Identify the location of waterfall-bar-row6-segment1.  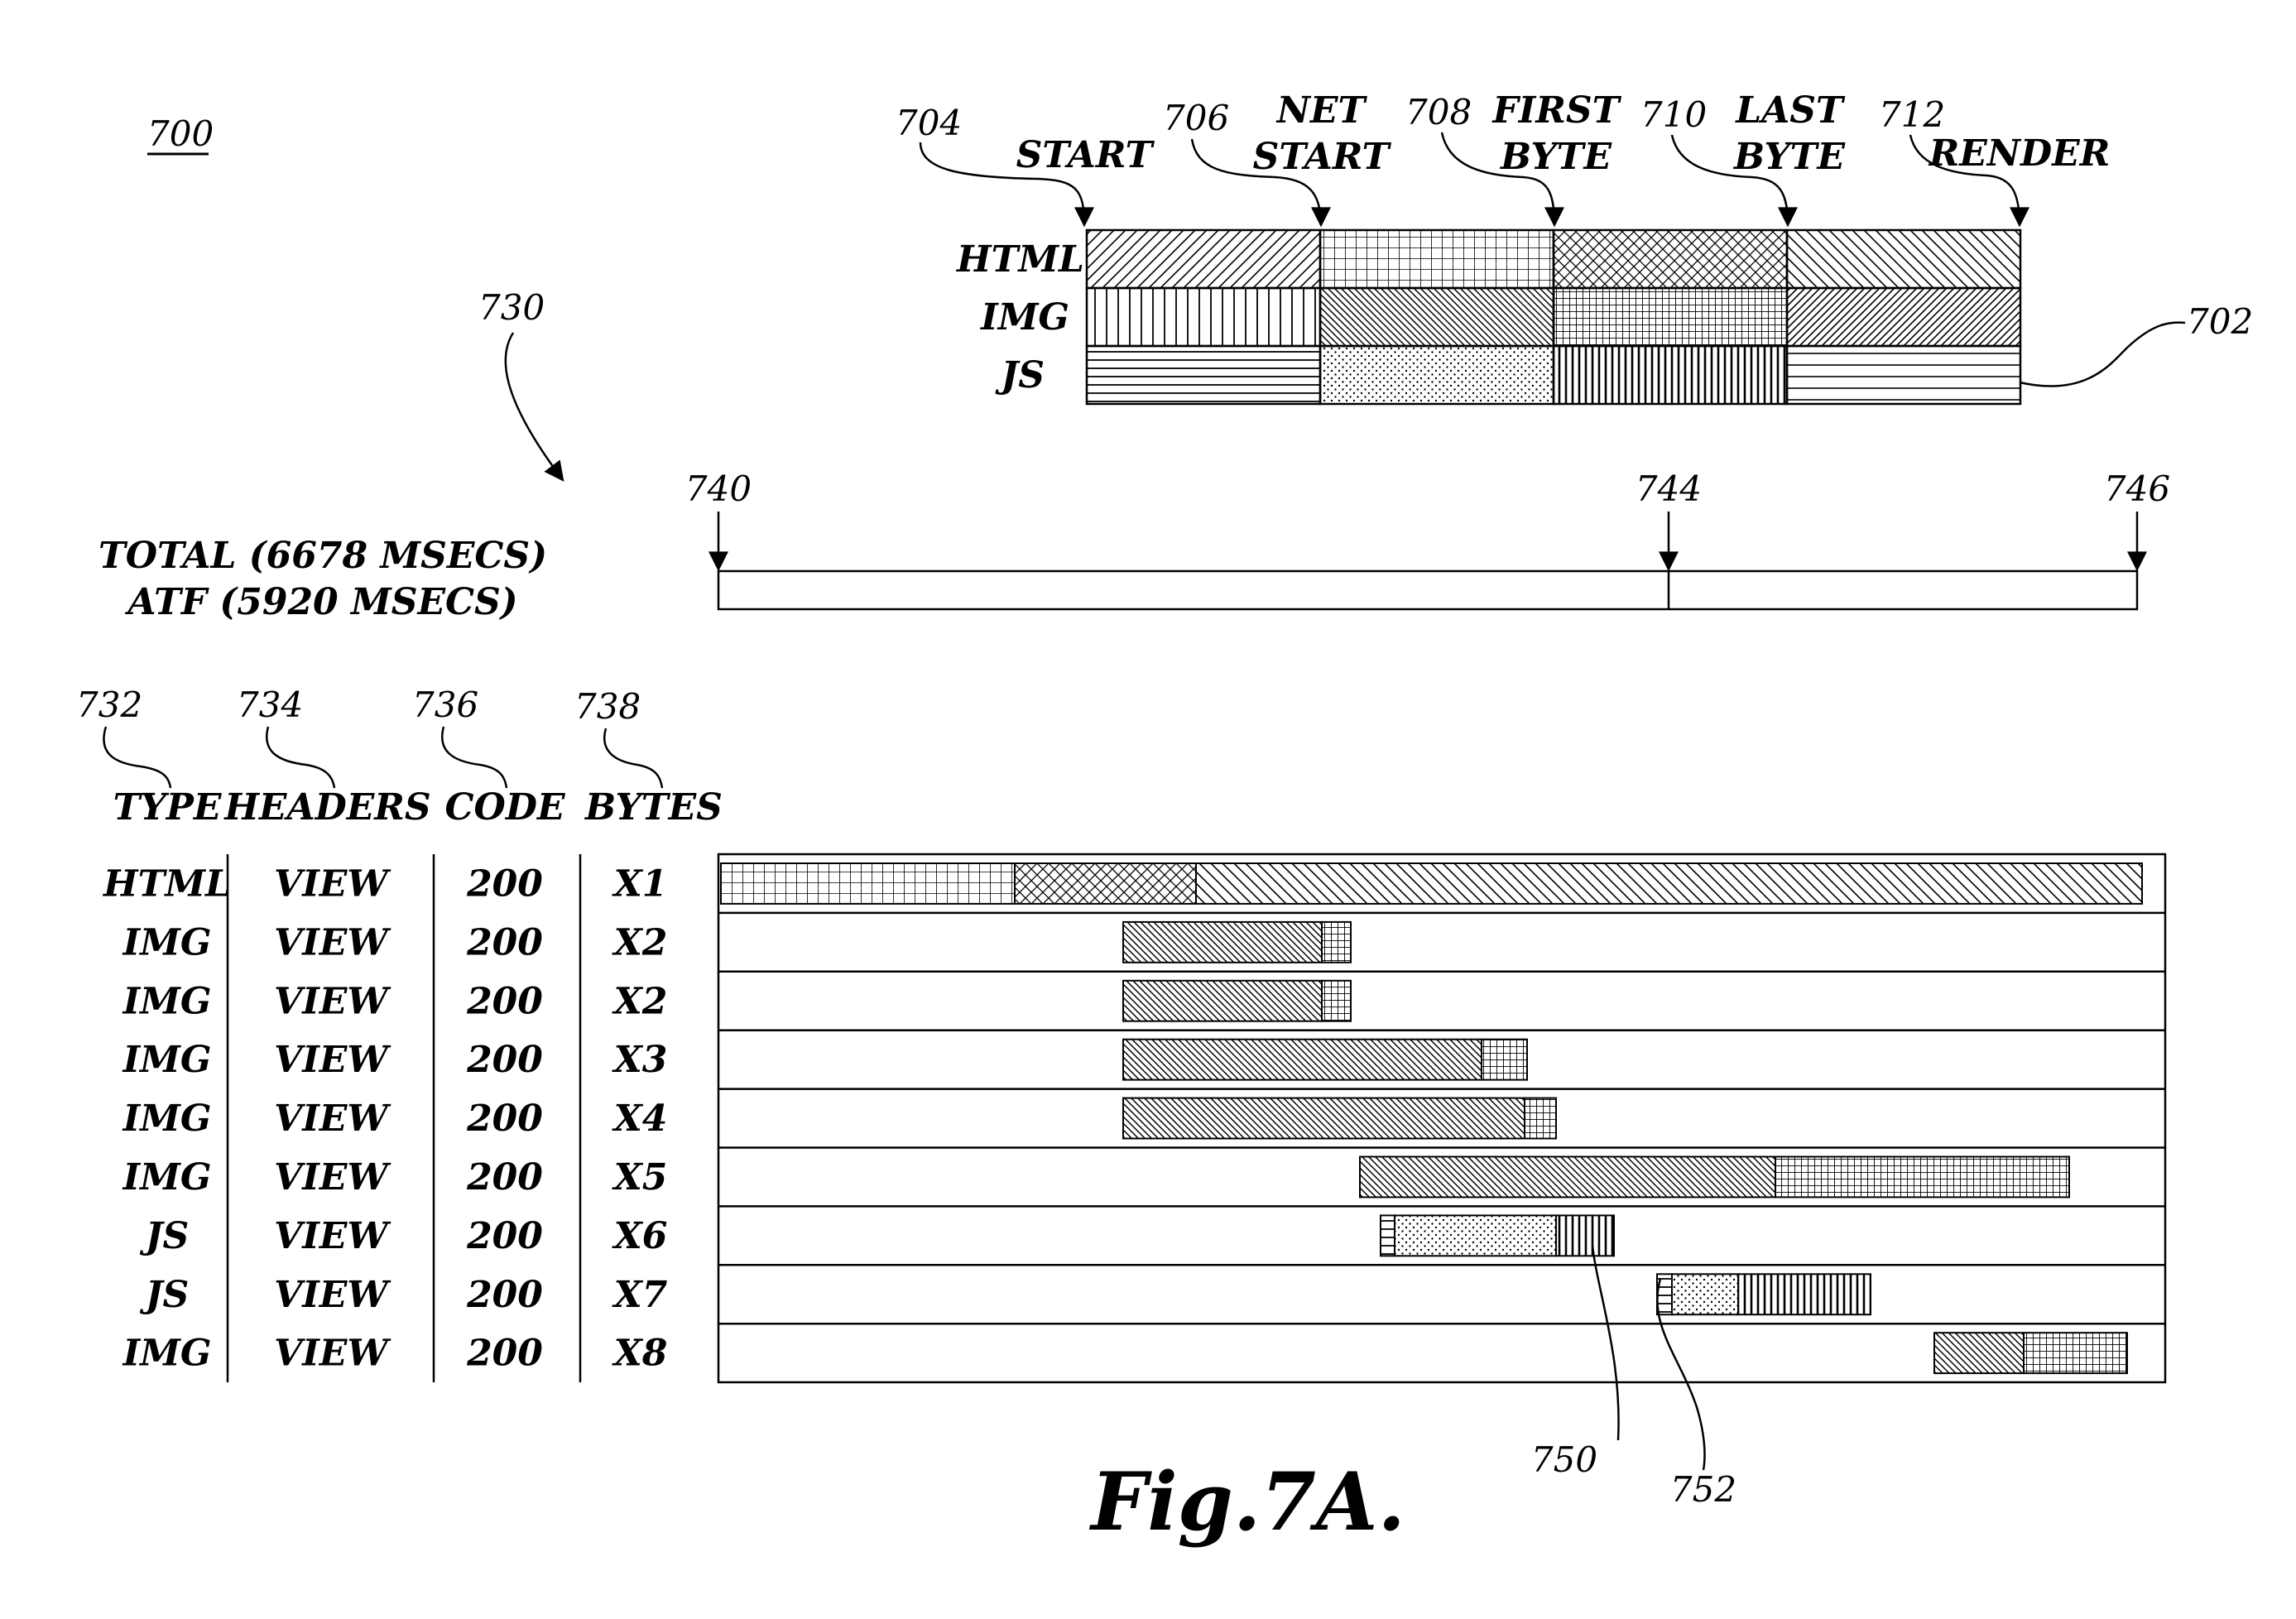
(1567, 1177).